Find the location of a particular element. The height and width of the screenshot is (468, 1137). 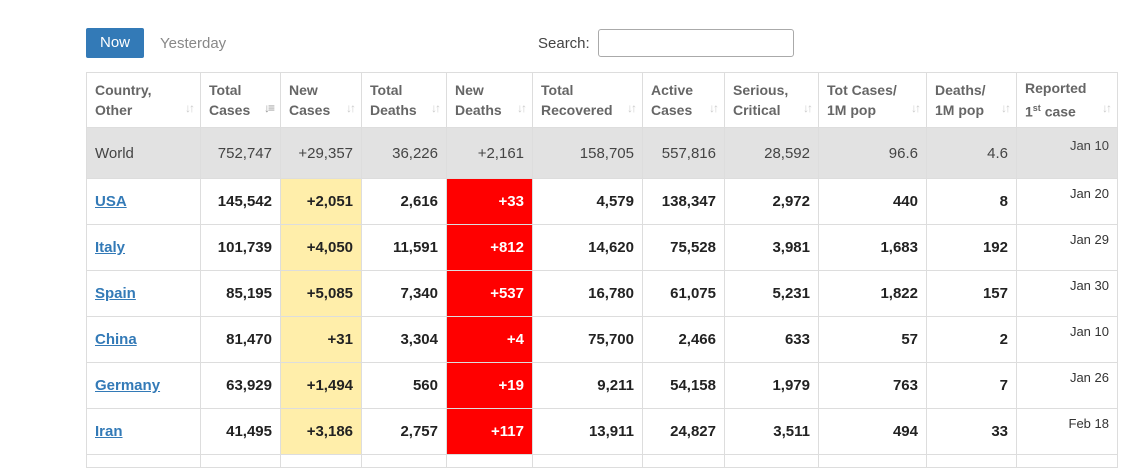

reported-first-case-cell: Jan 26 is located at coordinates (1067, 385).